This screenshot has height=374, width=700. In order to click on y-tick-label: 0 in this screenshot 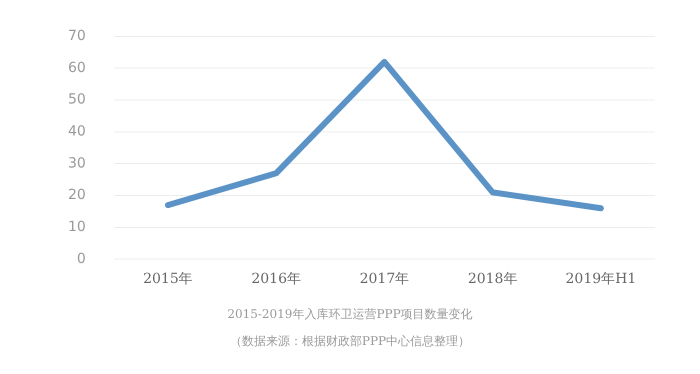, I will do `click(81, 258)`.